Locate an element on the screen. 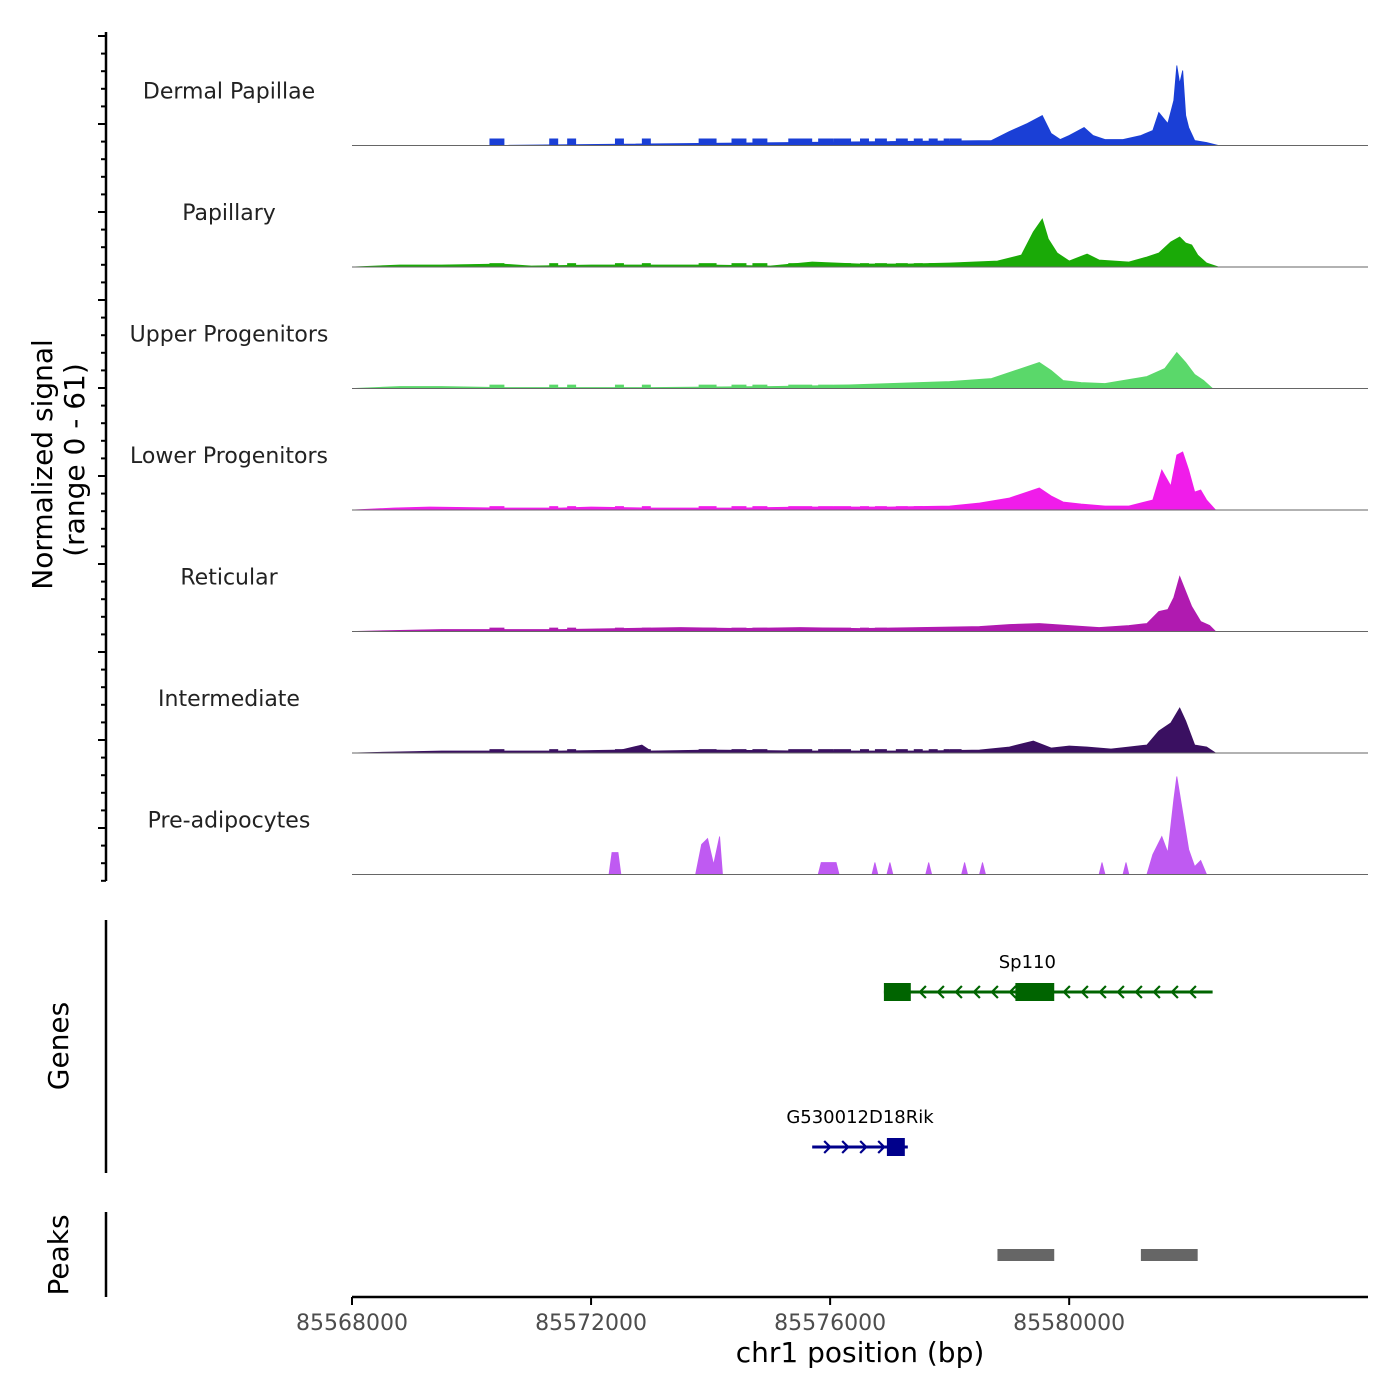  peaks-panel-title: Peaks is located at coordinates (58, 1254).